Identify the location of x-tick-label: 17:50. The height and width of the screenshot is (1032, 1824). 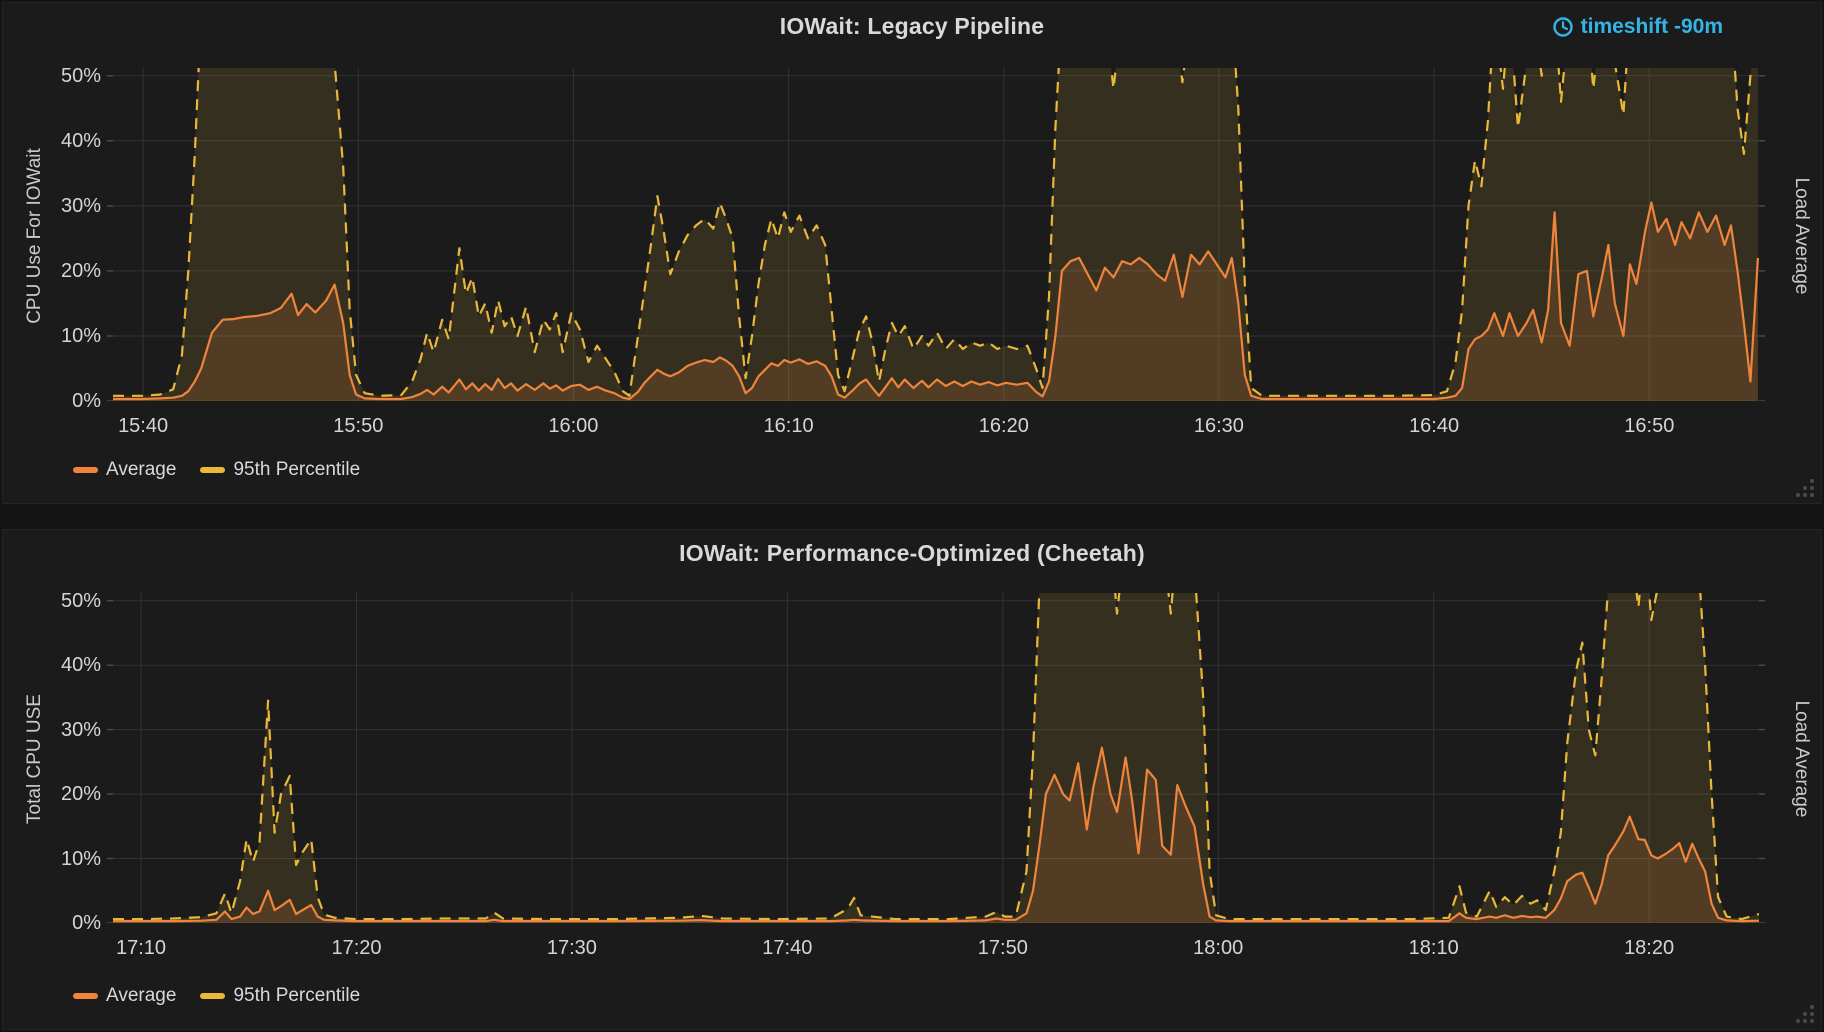
(1002, 948).